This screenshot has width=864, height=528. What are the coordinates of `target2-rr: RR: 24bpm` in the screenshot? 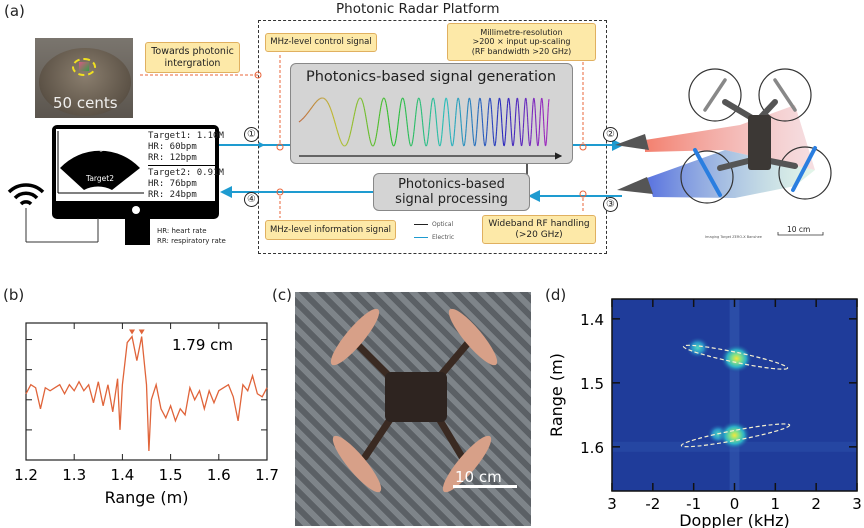 It's located at (172, 195).